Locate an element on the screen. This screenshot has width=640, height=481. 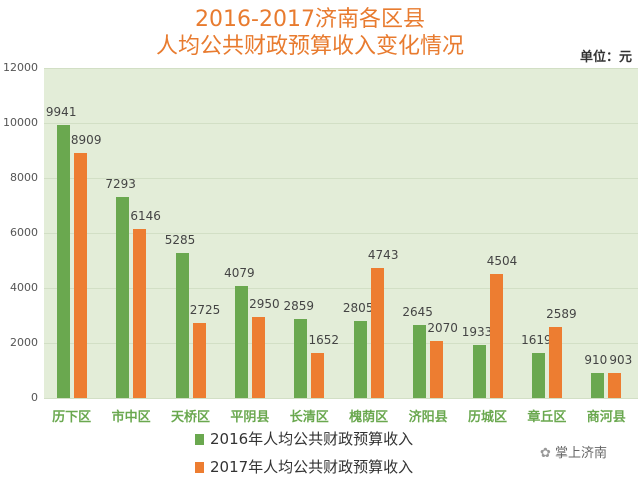
legend-swatch-2017 is located at coordinates (199, 467).